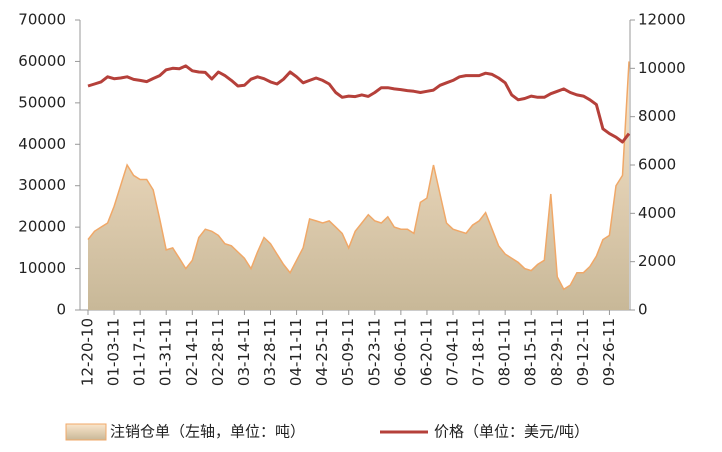 Image resolution: width=722 pixels, height=452 pixels. I want to click on price-line, so click(359, 104).